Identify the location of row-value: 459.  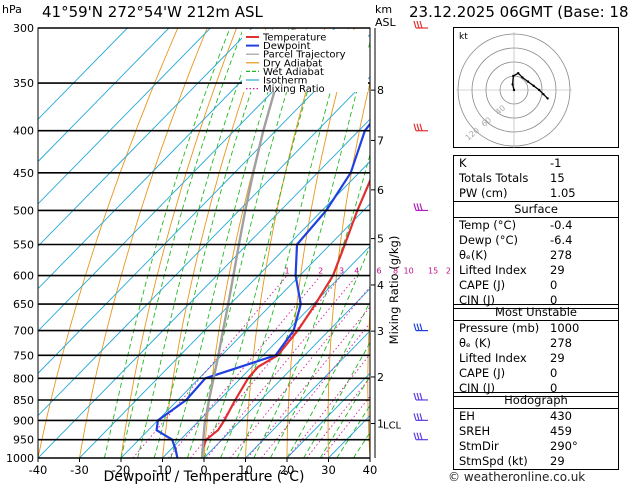
(561, 431).